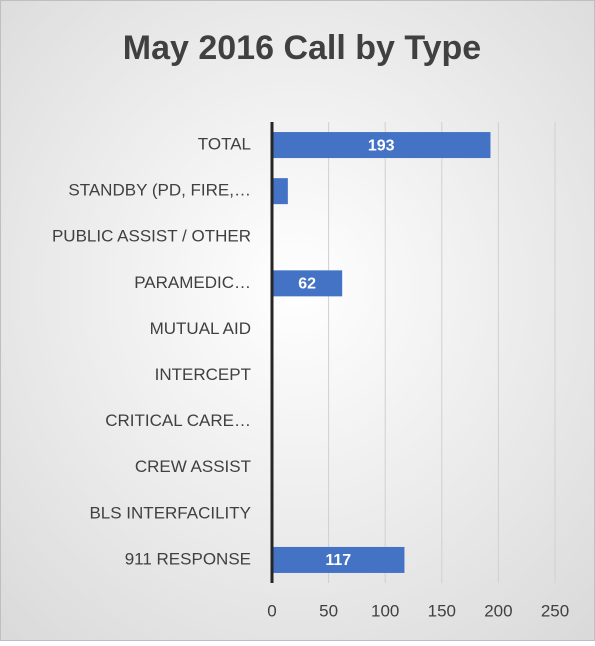 Image resolution: width=595 pixels, height=646 pixels. I want to click on x-tick-label: 100, so click(385, 610).